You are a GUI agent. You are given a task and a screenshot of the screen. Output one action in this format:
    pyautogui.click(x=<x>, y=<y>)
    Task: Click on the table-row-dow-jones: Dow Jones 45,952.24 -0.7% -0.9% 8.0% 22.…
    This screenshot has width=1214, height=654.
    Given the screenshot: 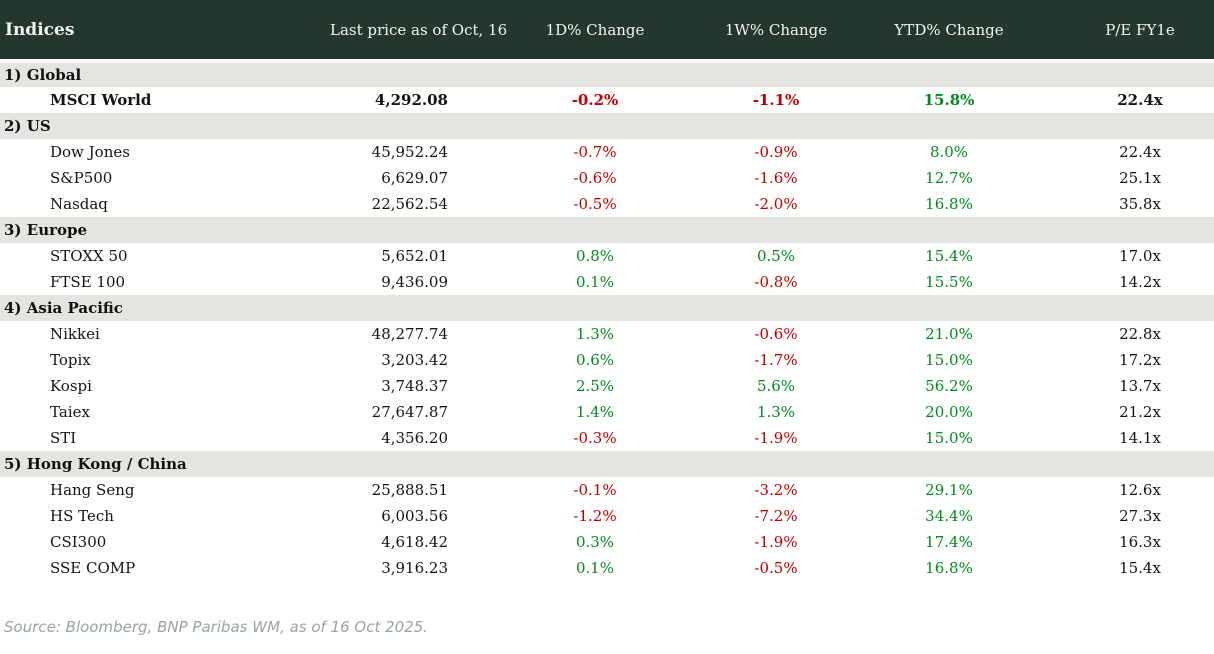 What is the action you would take?
    pyautogui.click(x=607, y=152)
    